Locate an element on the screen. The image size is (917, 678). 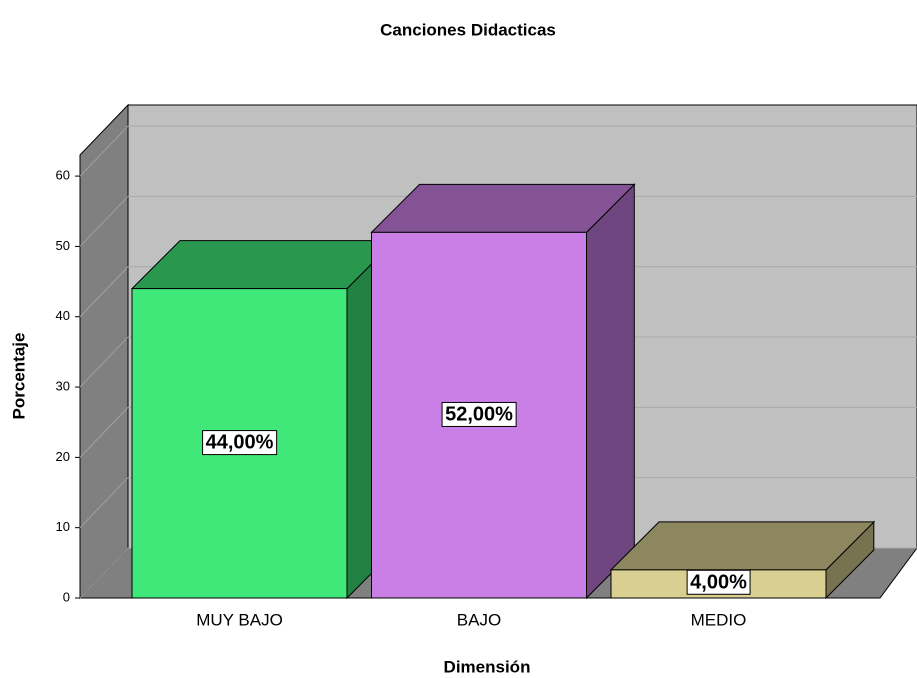
x-tick-label: MUY BAJO is located at coordinates (239, 619).